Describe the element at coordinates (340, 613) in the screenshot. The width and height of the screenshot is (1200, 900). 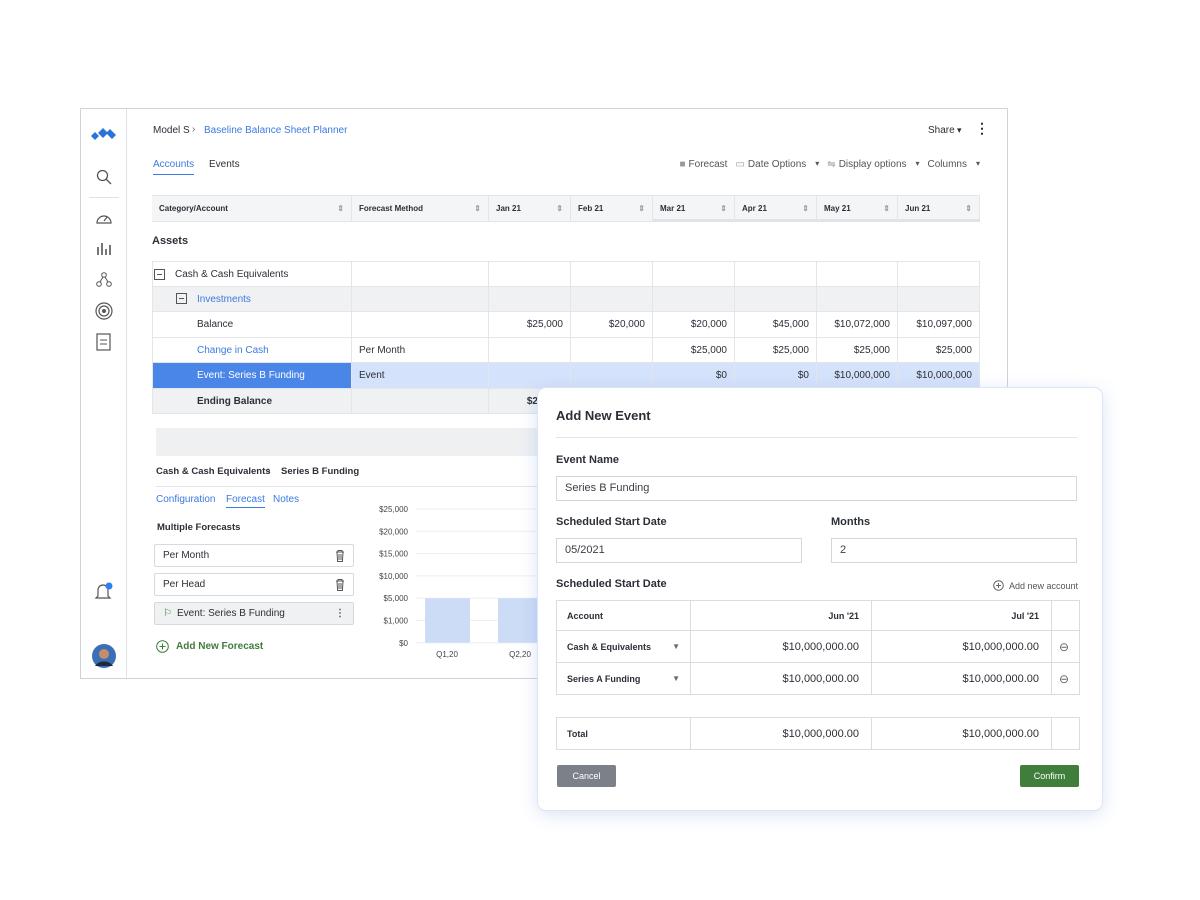
I see `more-icon: ⋮` at that location.